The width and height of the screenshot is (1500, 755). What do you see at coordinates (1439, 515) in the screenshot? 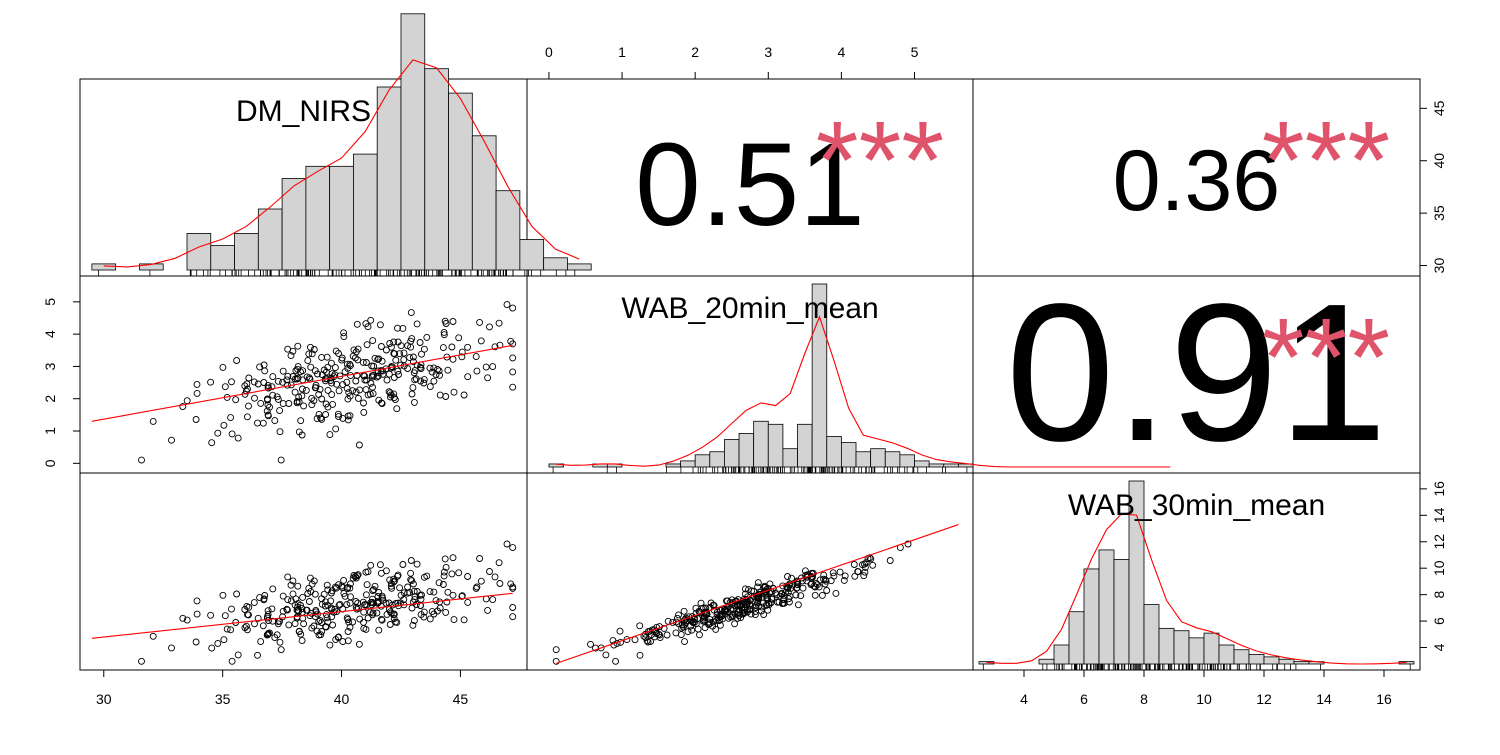
I see `tick-label: 14` at bounding box center [1439, 515].